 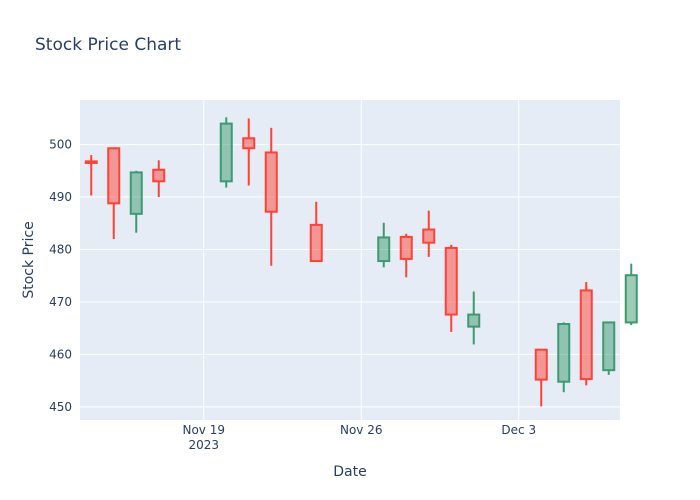 What do you see at coordinates (60, 145) in the screenshot?
I see `y-tick-label: 500` at bounding box center [60, 145].